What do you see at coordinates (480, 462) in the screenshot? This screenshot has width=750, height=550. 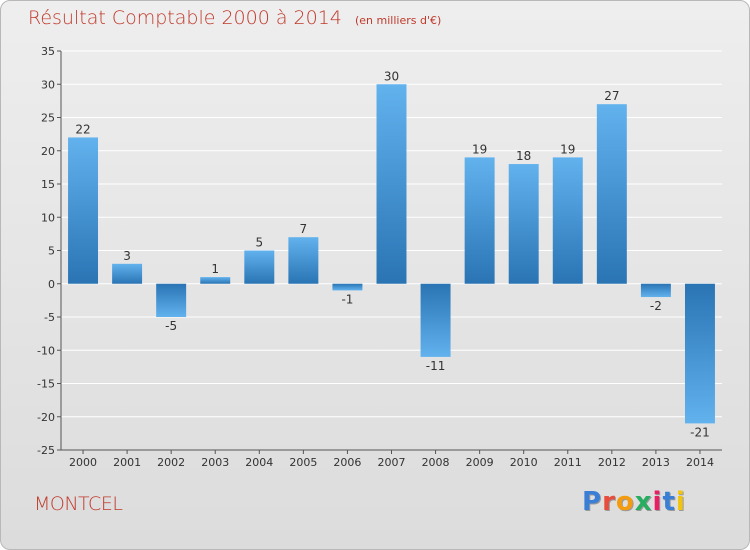 I see `x-tick-label: 2009` at bounding box center [480, 462].